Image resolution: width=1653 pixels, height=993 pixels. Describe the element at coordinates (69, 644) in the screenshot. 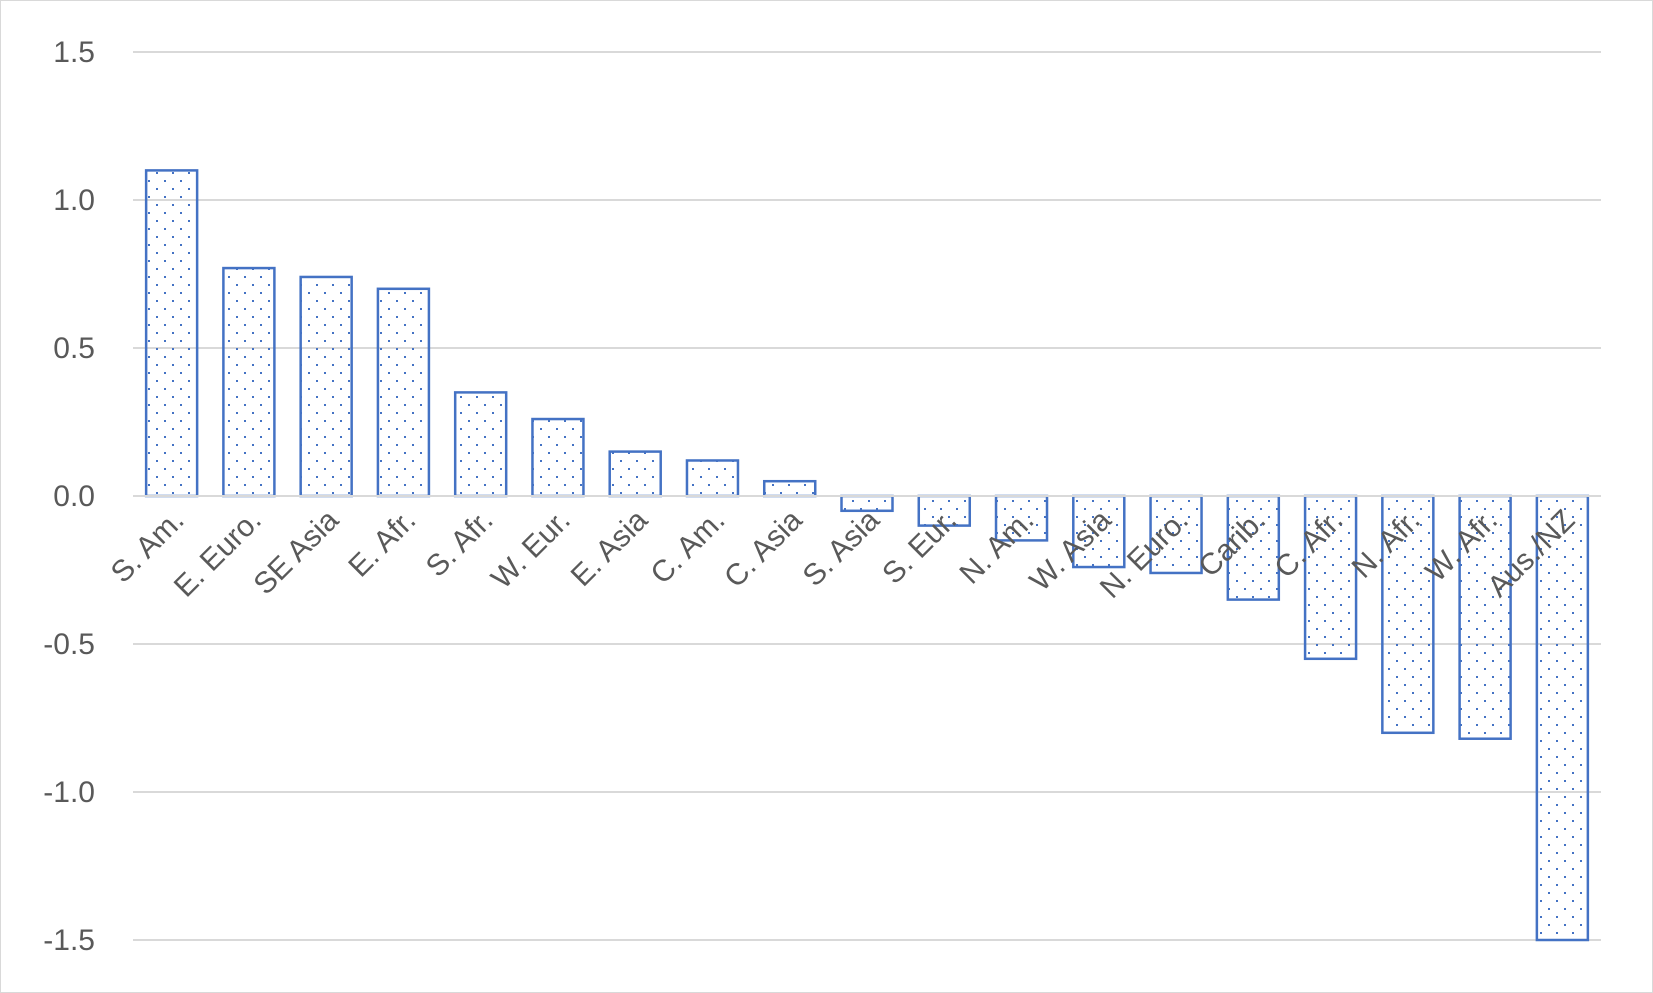

I see `y-tick-label: -0.5` at that location.